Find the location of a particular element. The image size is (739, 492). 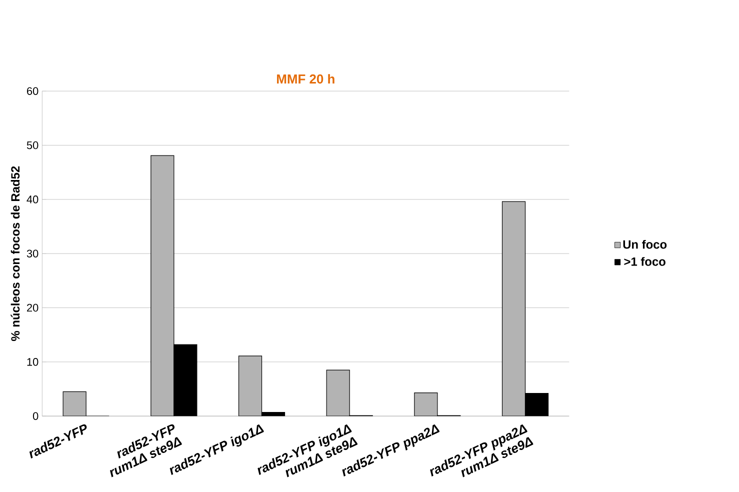

y-tick-label: 60 is located at coordinates (32, 91).